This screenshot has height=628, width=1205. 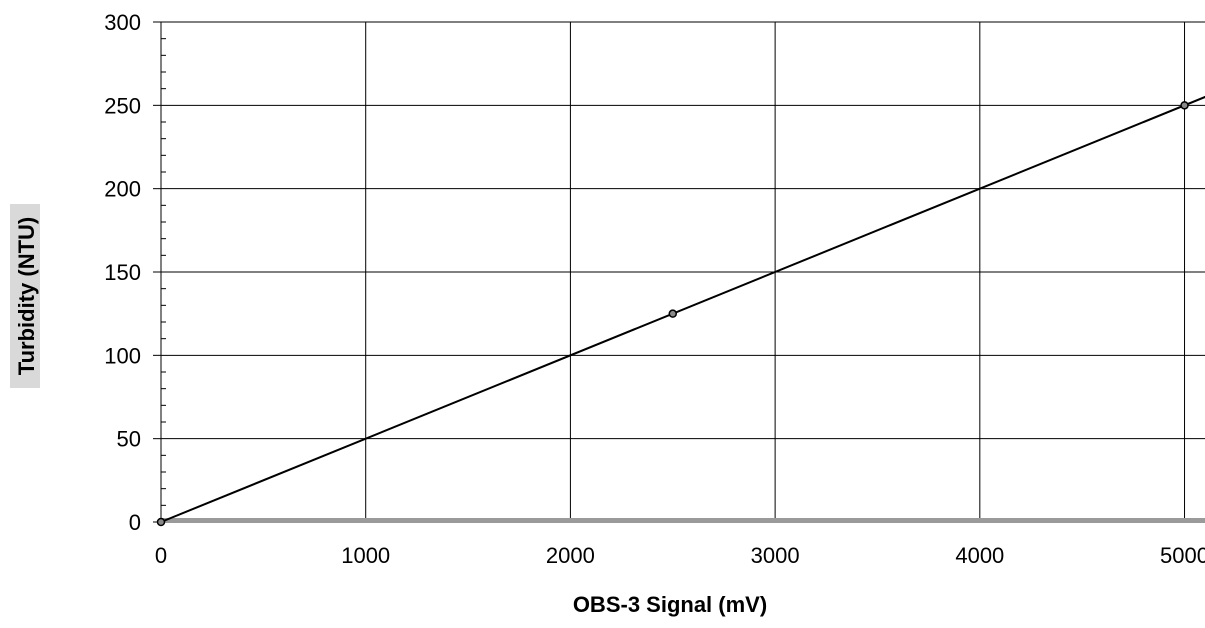 What do you see at coordinates (129, 439) in the screenshot?
I see `y-tick-label-50: 50` at bounding box center [129, 439].